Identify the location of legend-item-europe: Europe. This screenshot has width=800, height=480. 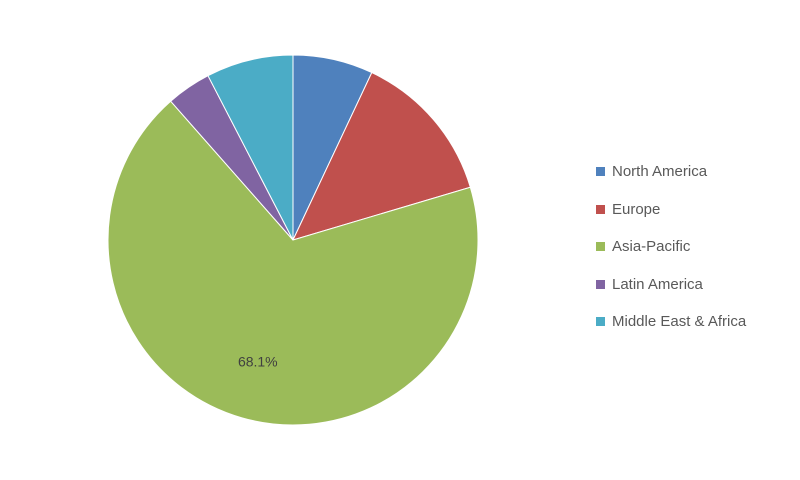
(671, 210).